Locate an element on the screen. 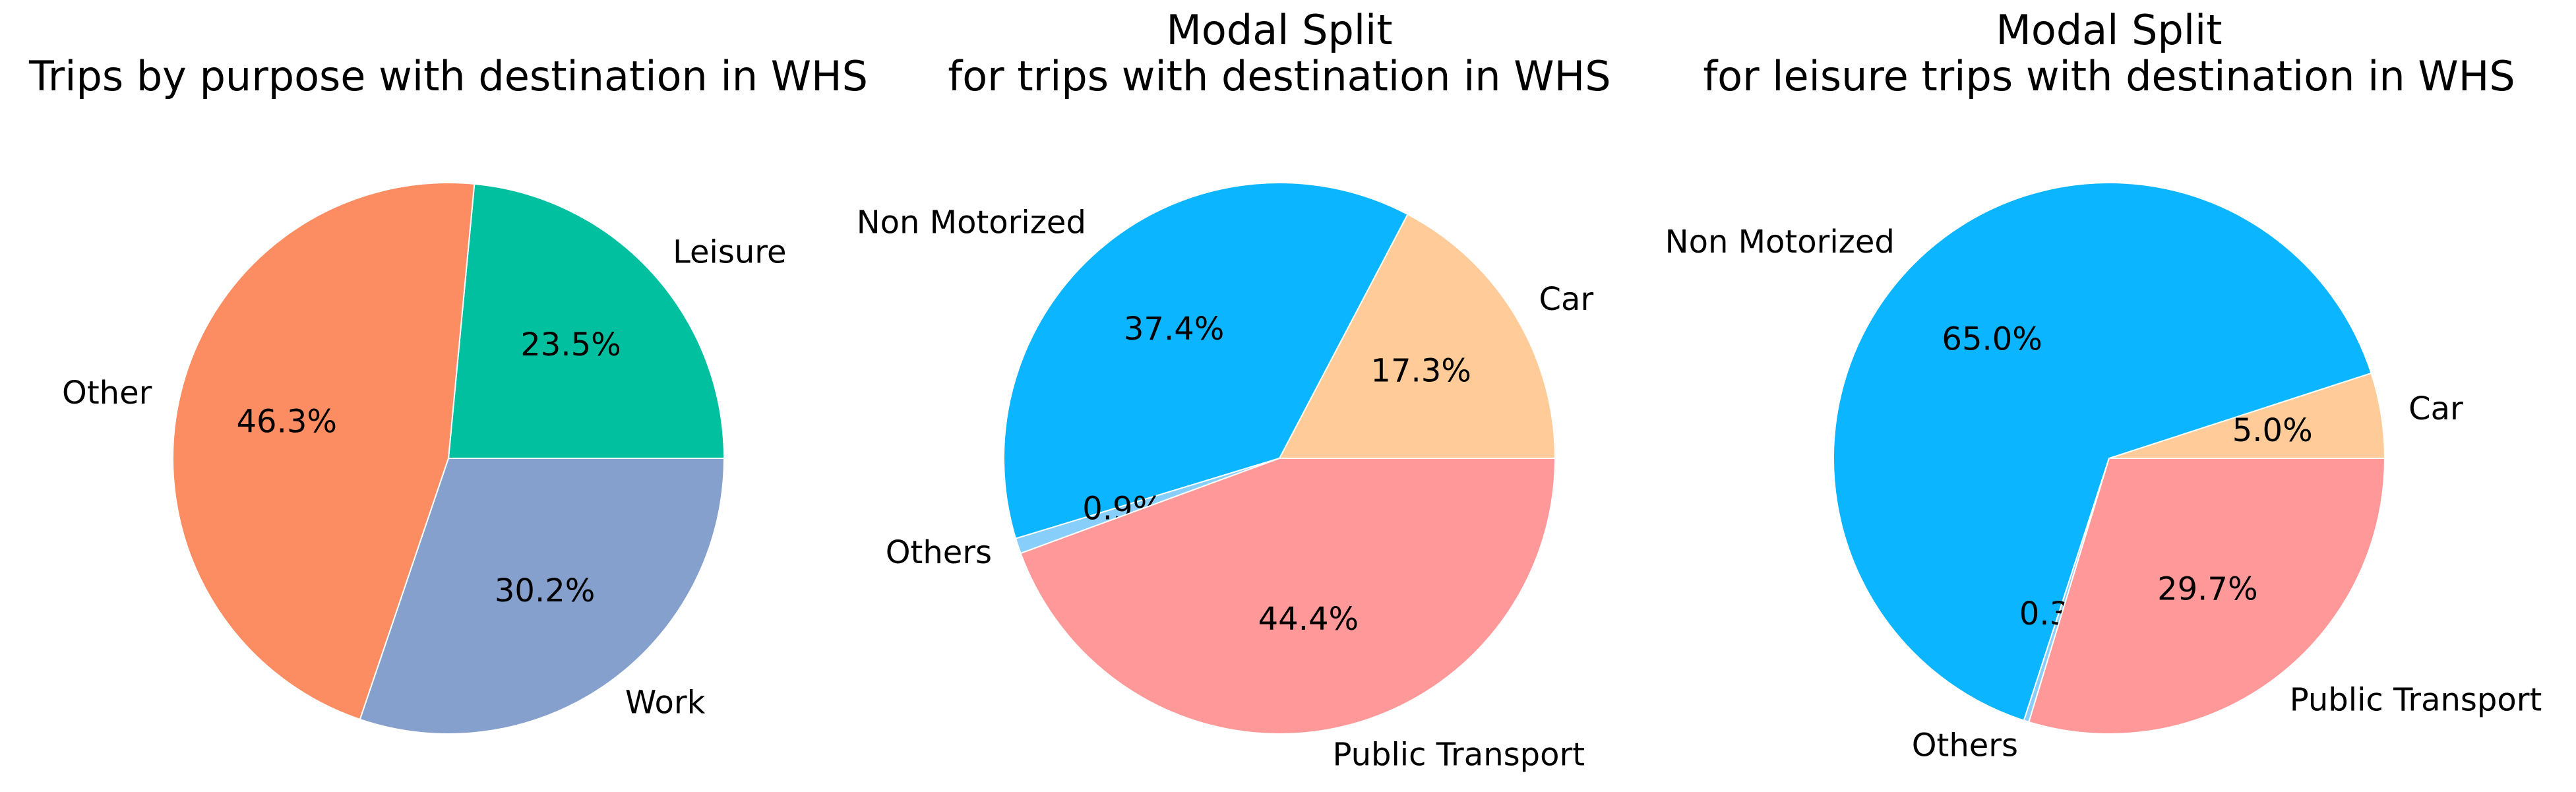 Image resolution: width=2576 pixels, height=792 pixels. value-label: 5.0% is located at coordinates (2272, 430).